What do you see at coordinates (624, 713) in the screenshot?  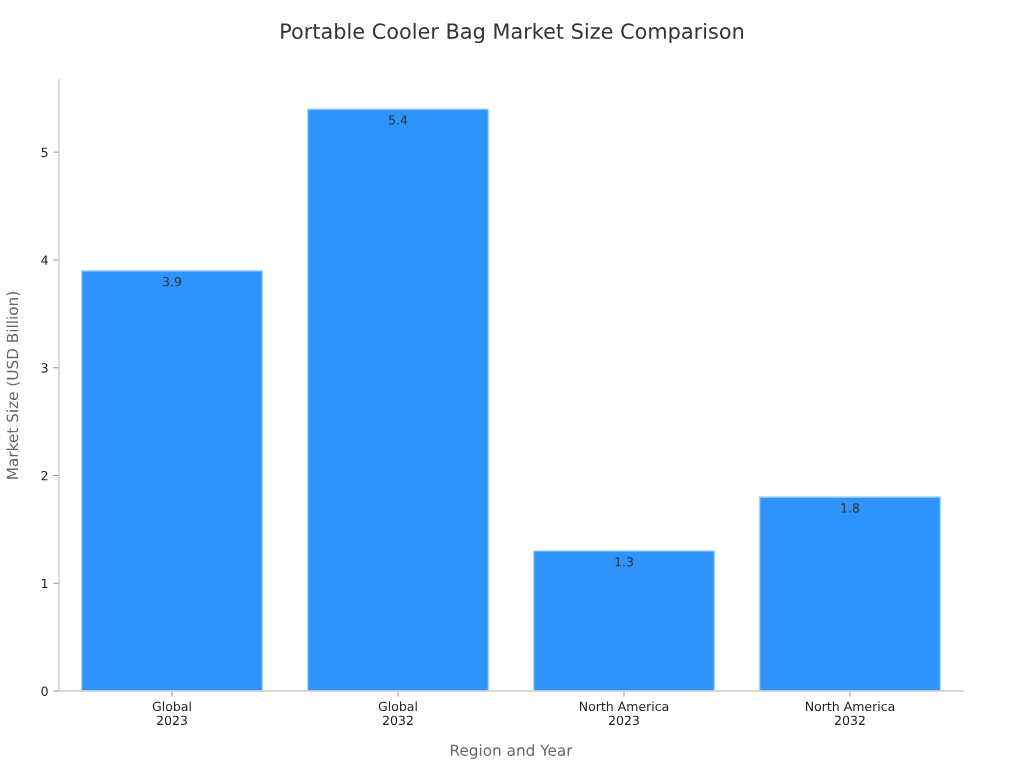 I see `x-tick-label: North America 2023` at bounding box center [624, 713].